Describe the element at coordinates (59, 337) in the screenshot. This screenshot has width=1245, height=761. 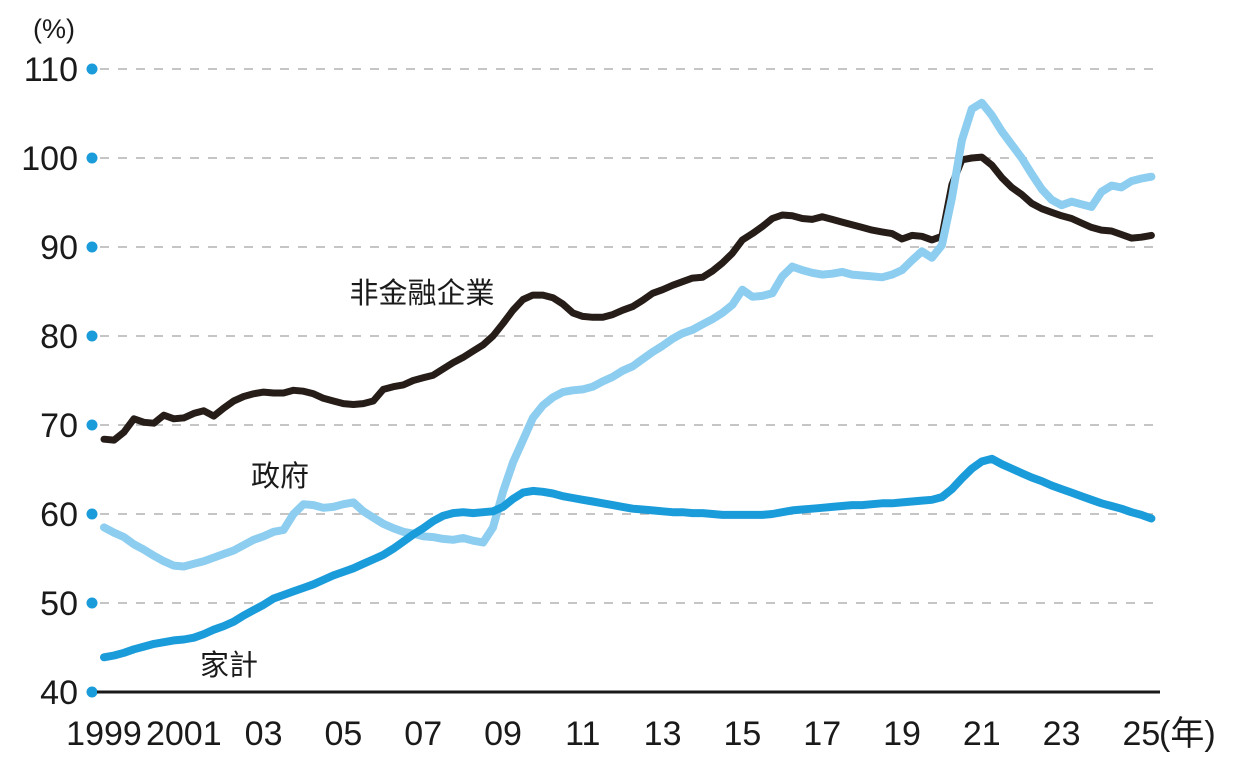
I see `y-axis-label-80: 80` at that location.